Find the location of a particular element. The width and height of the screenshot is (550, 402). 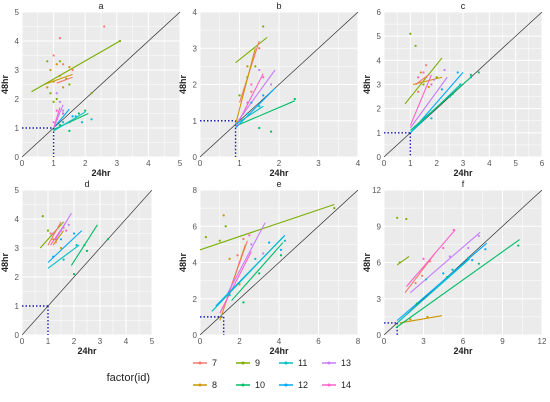

panel-title: d is located at coordinates (86, 184).